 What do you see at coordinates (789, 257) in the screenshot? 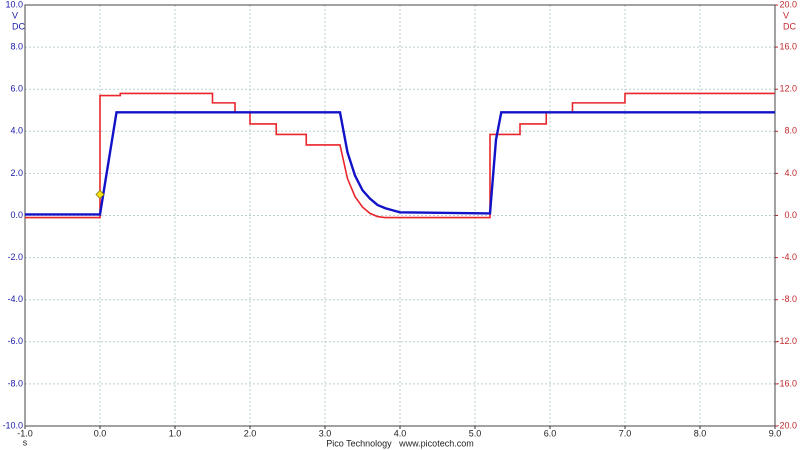
I see `y2-tick-label: -4.0` at bounding box center [789, 257].